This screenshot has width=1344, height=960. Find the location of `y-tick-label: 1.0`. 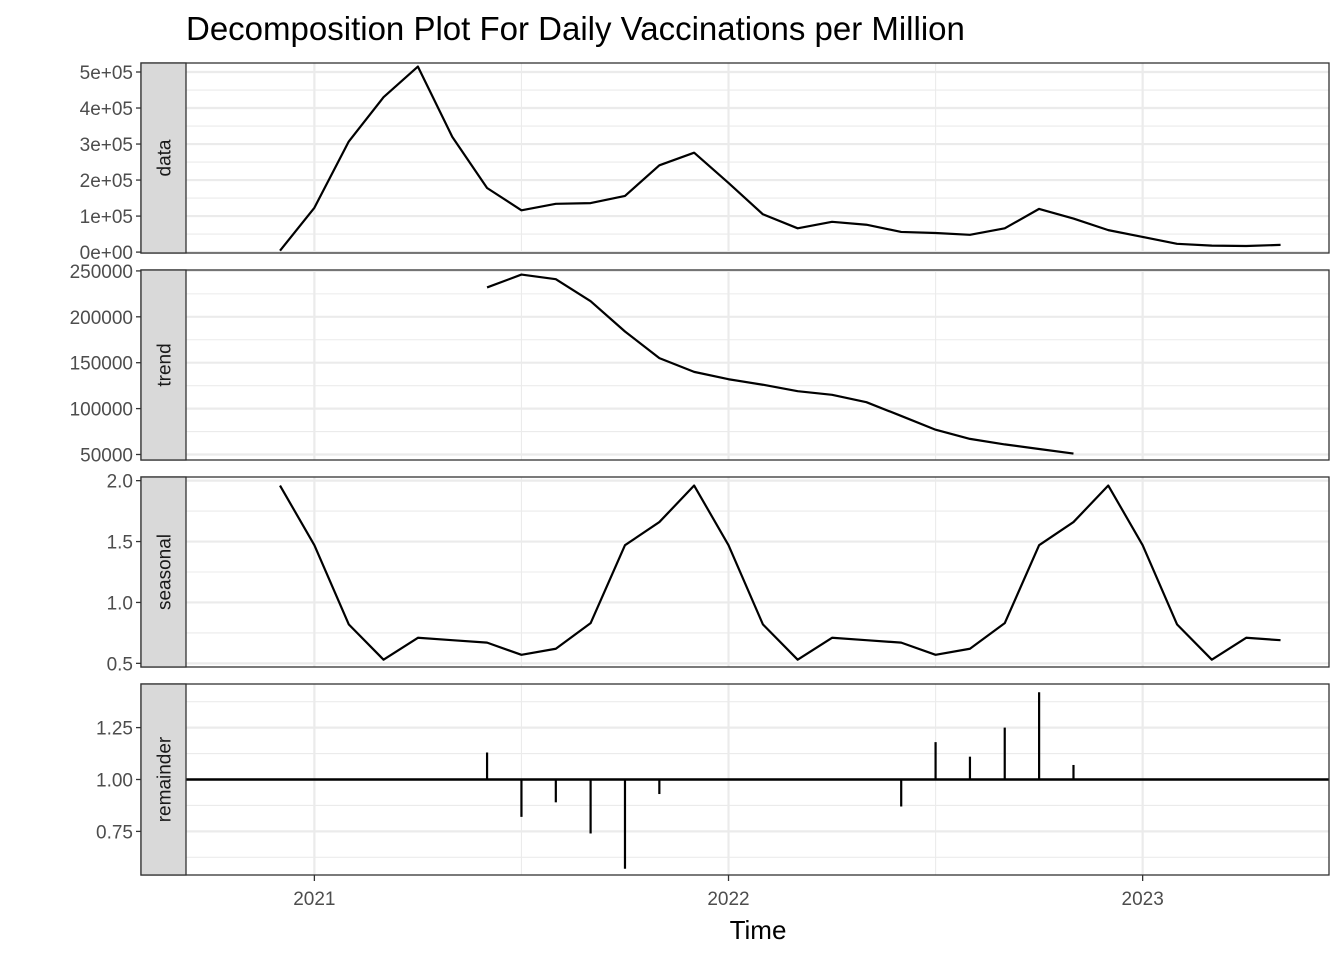

y-tick-label: 1.0 is located at coordinates (120, 603).